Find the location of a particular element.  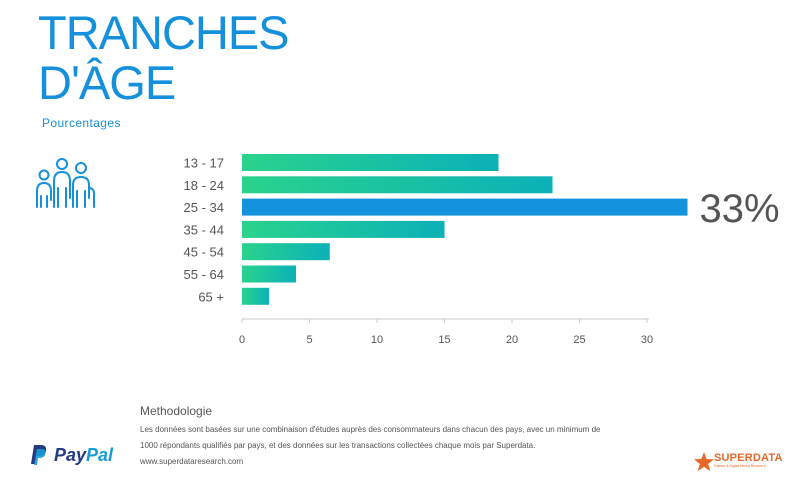

category-label: 45 - 54 is located at coordinates (204, 252).